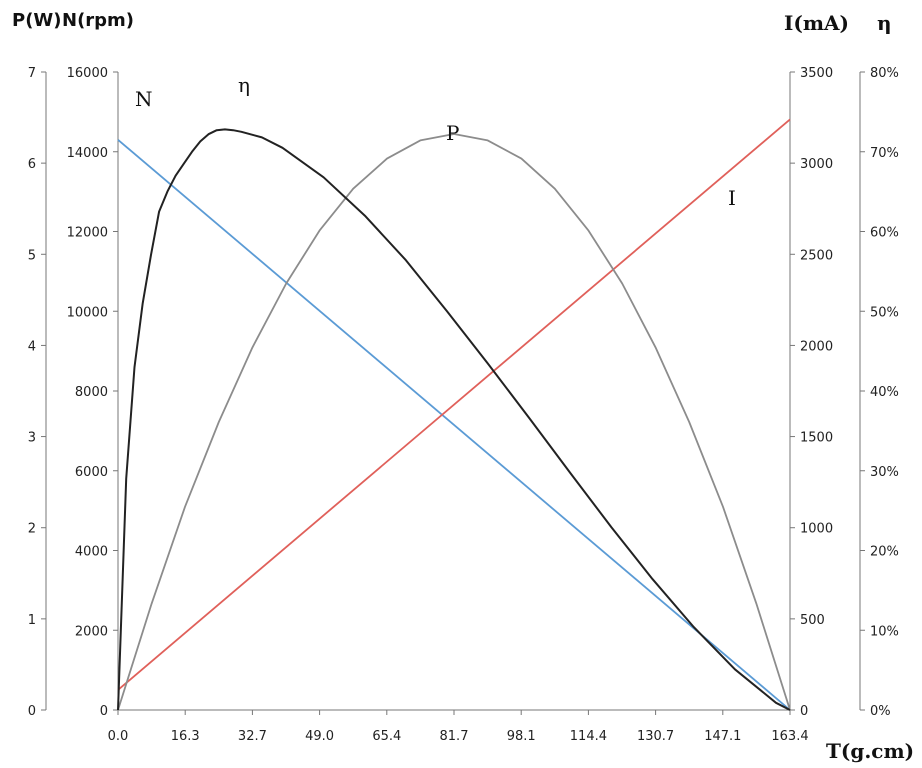 The image size is (922, 768). I want to click on tick-label-right_outer: 30%, so click(884, 472).